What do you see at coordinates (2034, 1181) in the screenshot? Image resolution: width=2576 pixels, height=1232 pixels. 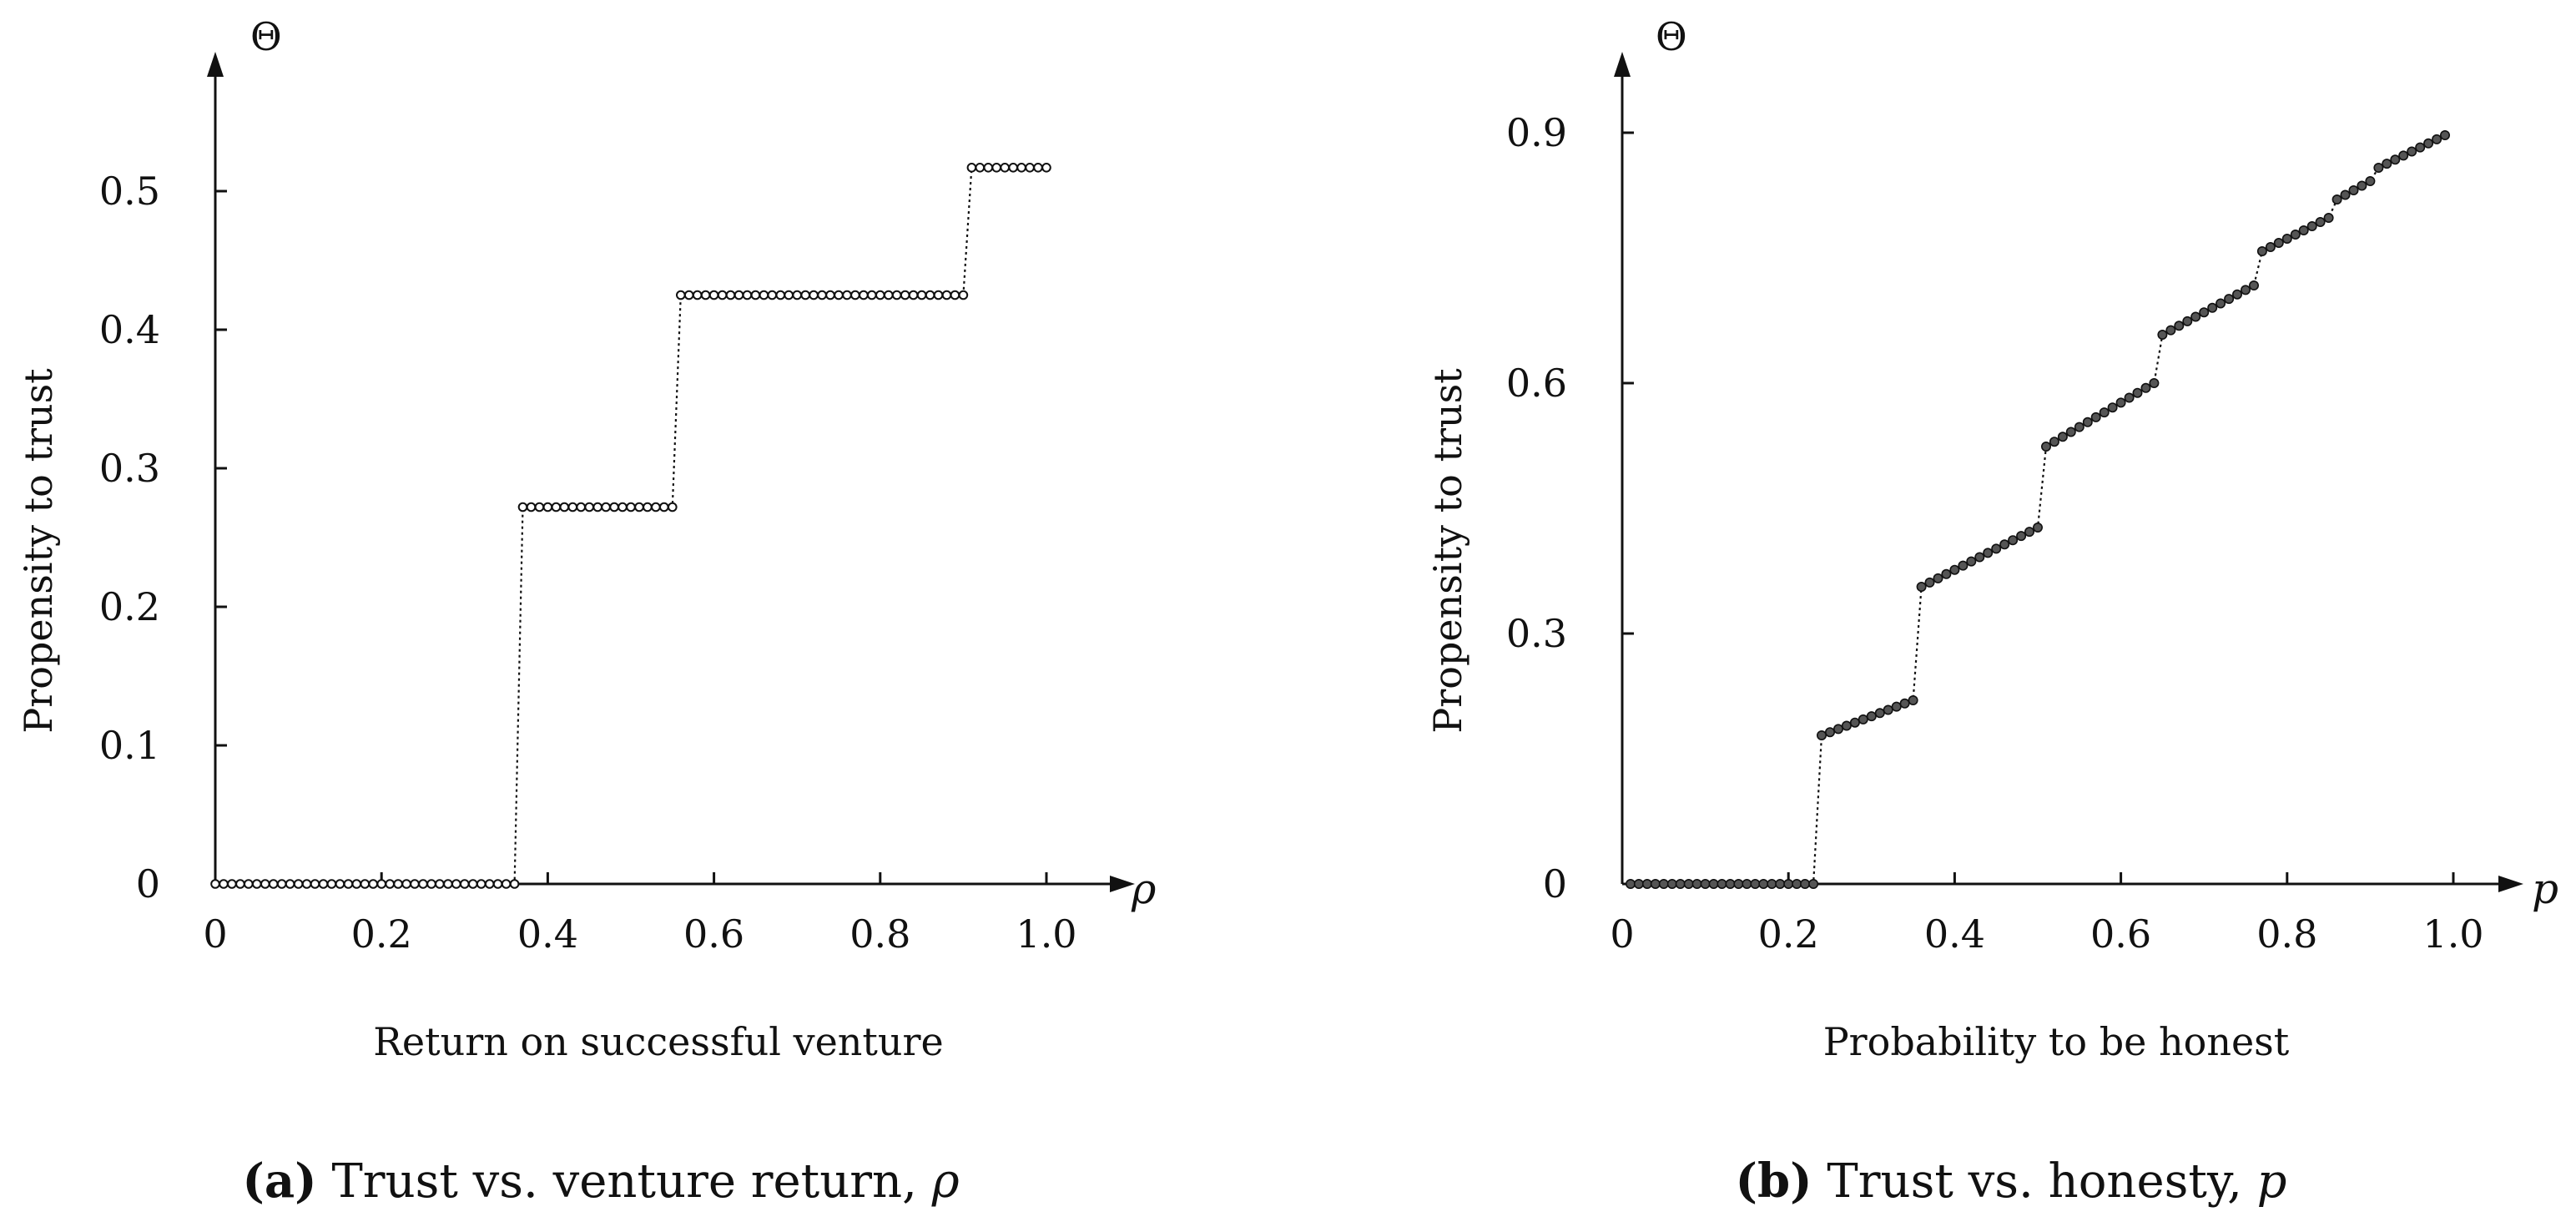 I see `caption-text: Trust vs. honesty,` at bounding box center [2034, 1181].